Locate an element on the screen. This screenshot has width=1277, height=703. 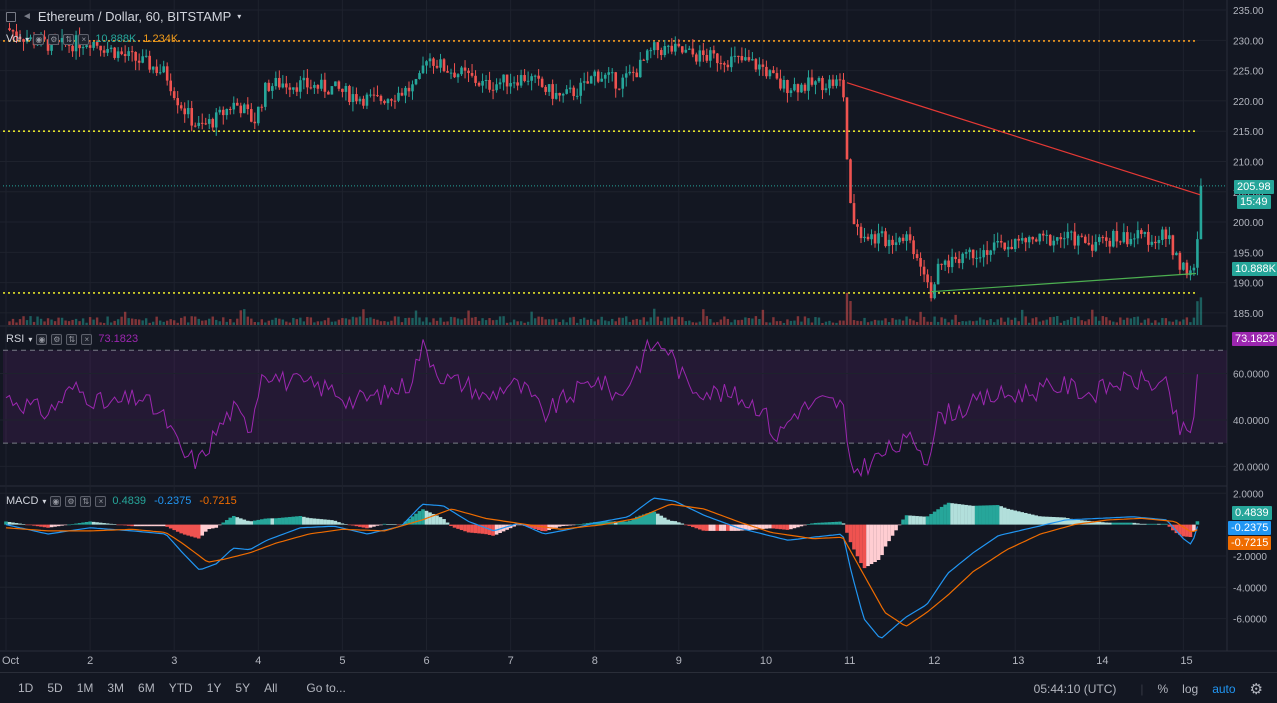
timeframe-5y: 5Y is located at coordinates (243, 688).